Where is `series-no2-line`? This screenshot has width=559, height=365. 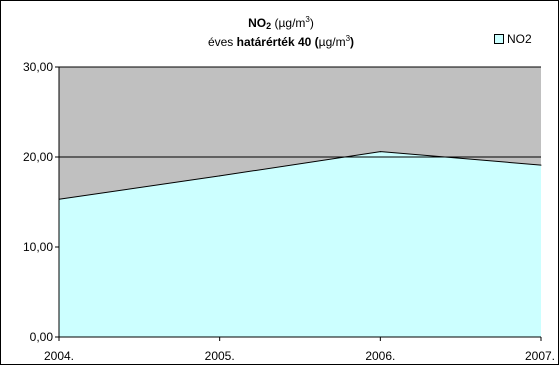
series-no2-line is located at coordinates (300, 175).